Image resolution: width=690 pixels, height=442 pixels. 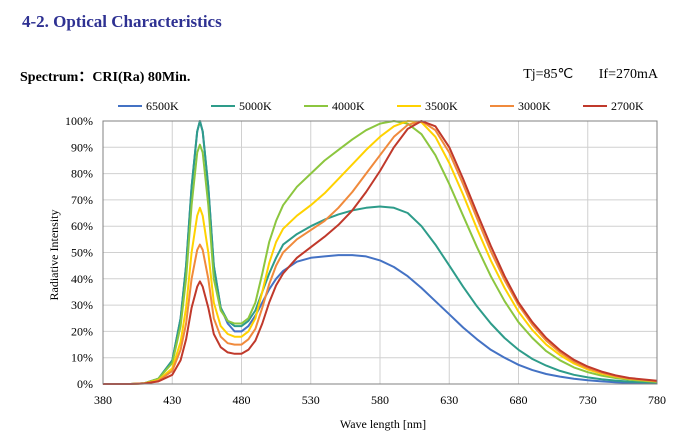 I want to click on y-tick-label: 50%, so click(x=82, y=253).